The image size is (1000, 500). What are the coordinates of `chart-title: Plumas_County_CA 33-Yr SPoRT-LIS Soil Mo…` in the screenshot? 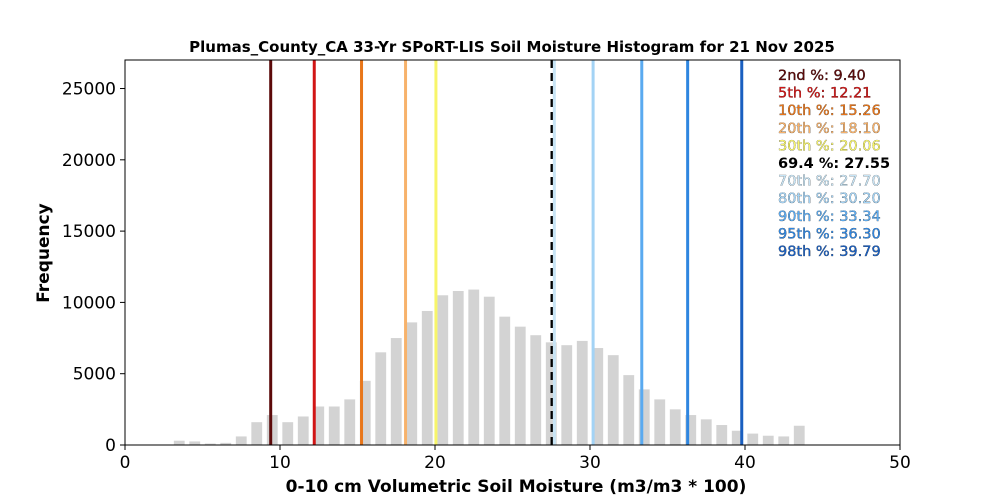 It's located at (512, 47).